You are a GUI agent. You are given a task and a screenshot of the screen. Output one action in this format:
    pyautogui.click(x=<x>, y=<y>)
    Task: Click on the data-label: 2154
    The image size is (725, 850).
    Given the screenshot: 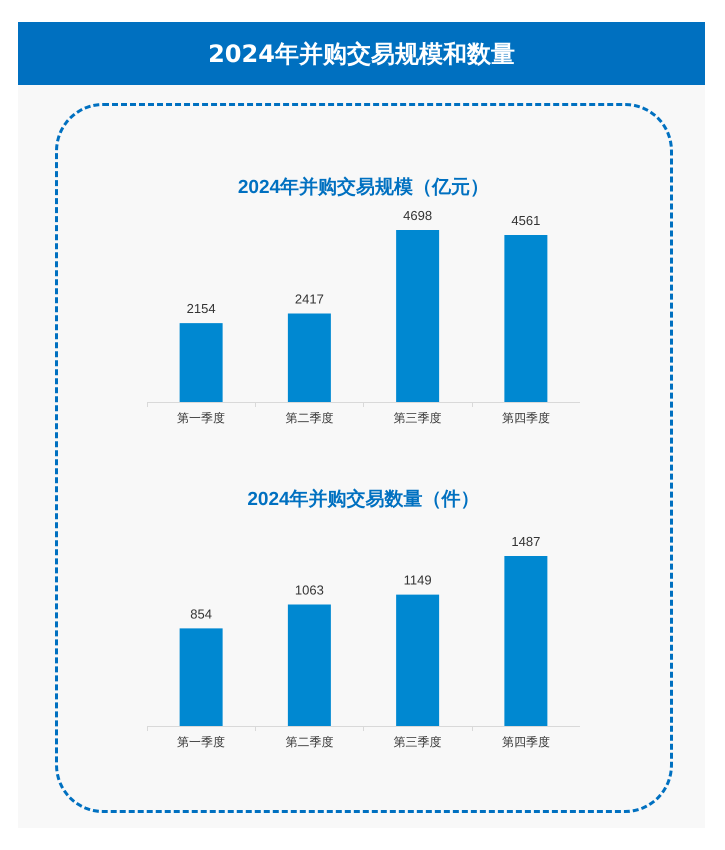 What is the action you would take?
    pyautogui.click(x=201, y=308)
    